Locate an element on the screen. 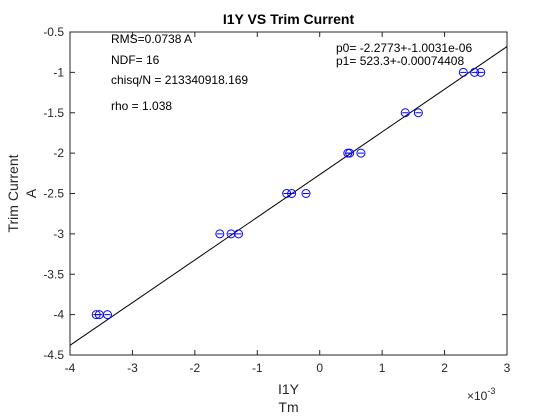 The width and height of the screenshot is (560, 420). x-axis-label: I1Y is located at coordinates (289, 389).